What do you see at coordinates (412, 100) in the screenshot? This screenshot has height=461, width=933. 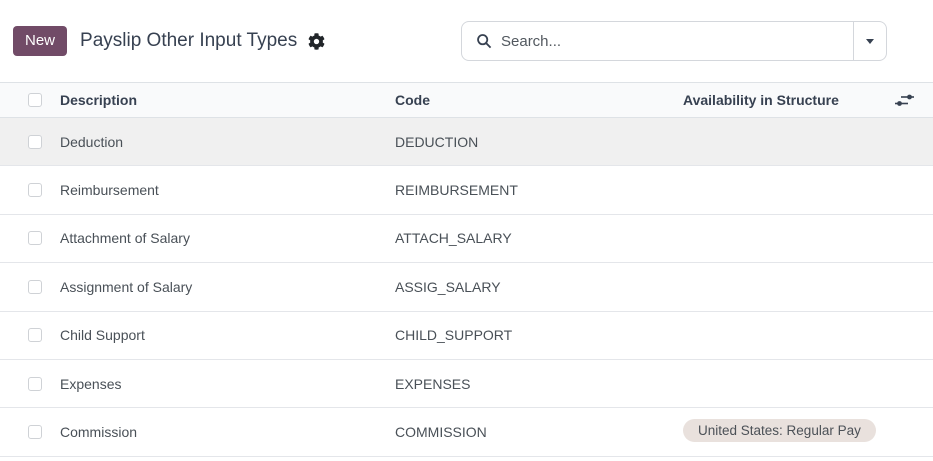 I see `column-header-code: Code` at bounding box center [412, 100].